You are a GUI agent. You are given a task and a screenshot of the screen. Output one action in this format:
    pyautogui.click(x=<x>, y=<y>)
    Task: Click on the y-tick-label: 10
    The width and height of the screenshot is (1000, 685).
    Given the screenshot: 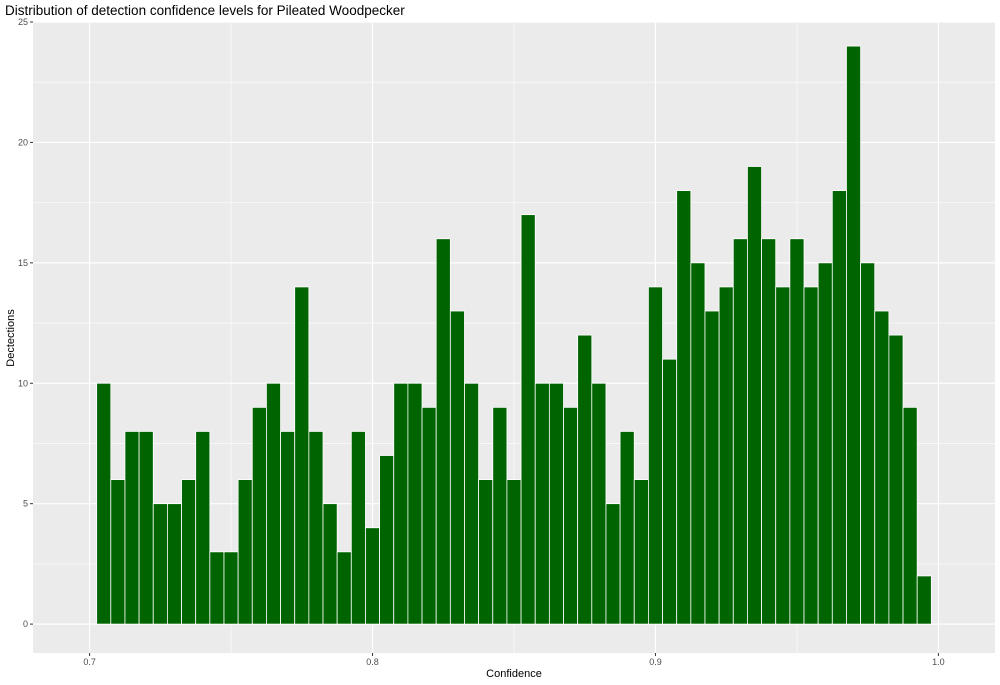 What is the action you would take?
    pyautogui.click(x=23, y=383)
    